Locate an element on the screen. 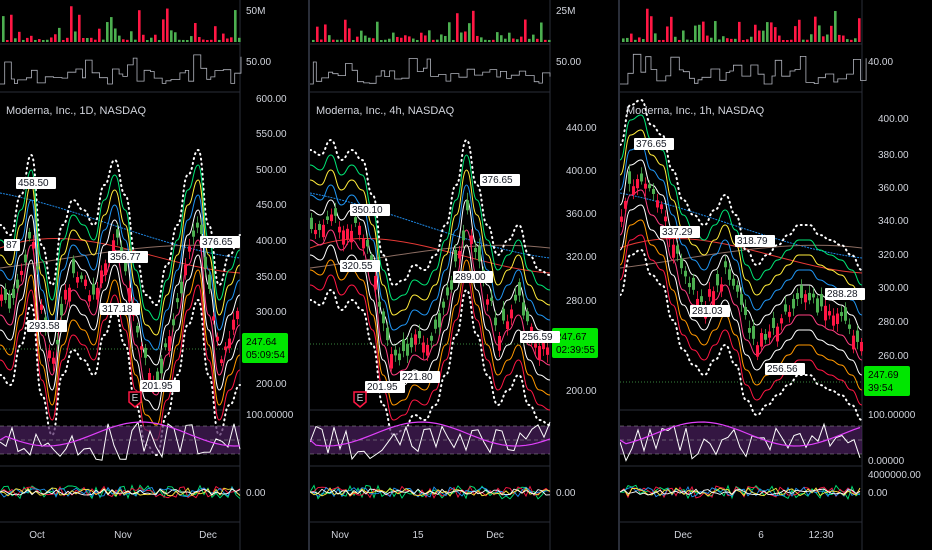  price-label: 350.10 is located at coordinates (367, 210).